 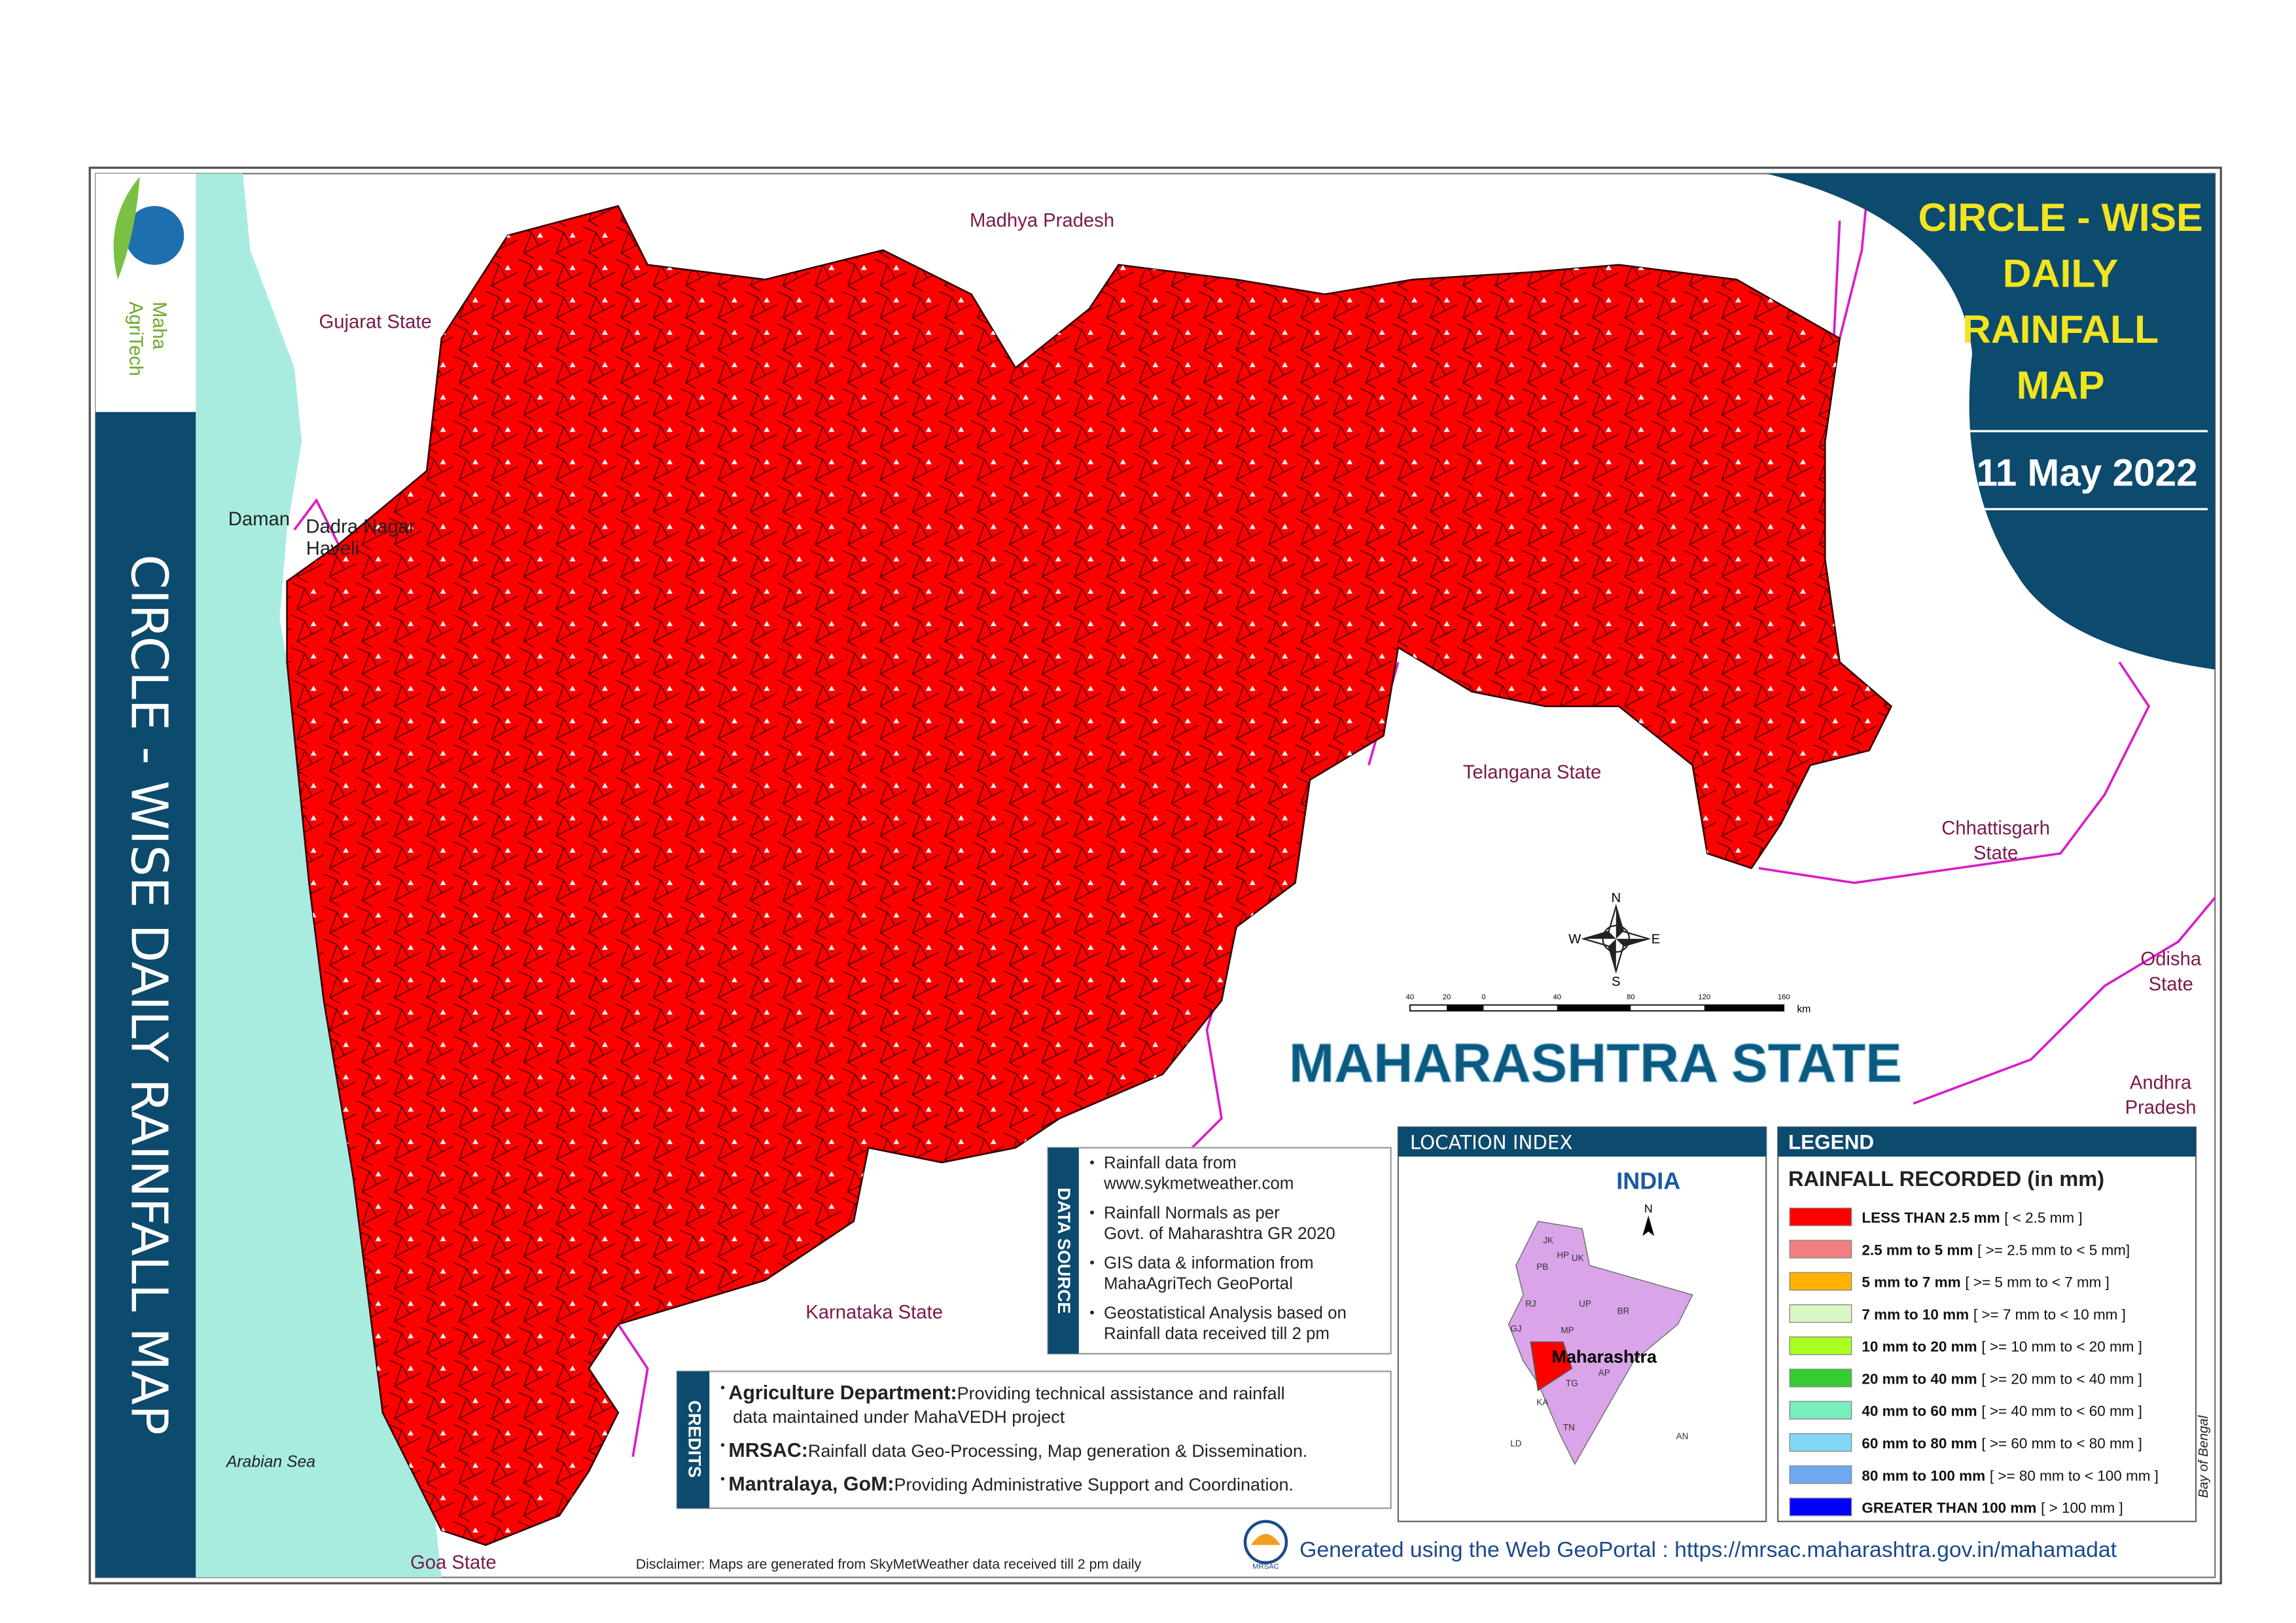 What do you see at coordinates (1656, 940) in the screenshot?
I see `compass-label: E` at bounding box center [1656, 940].